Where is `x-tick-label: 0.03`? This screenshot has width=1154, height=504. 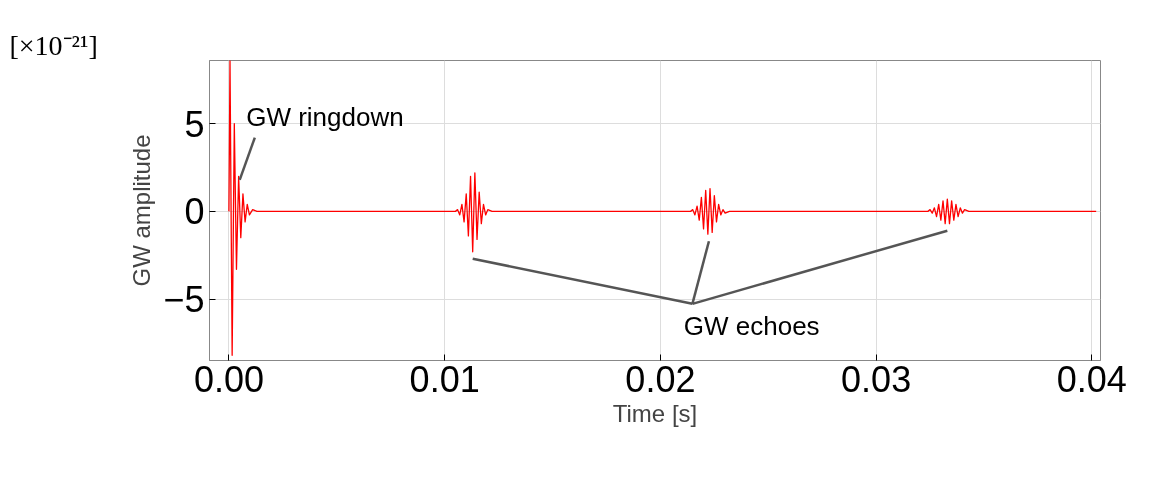
x-tick-label: 0.03 is located at coordinates (876, 379).